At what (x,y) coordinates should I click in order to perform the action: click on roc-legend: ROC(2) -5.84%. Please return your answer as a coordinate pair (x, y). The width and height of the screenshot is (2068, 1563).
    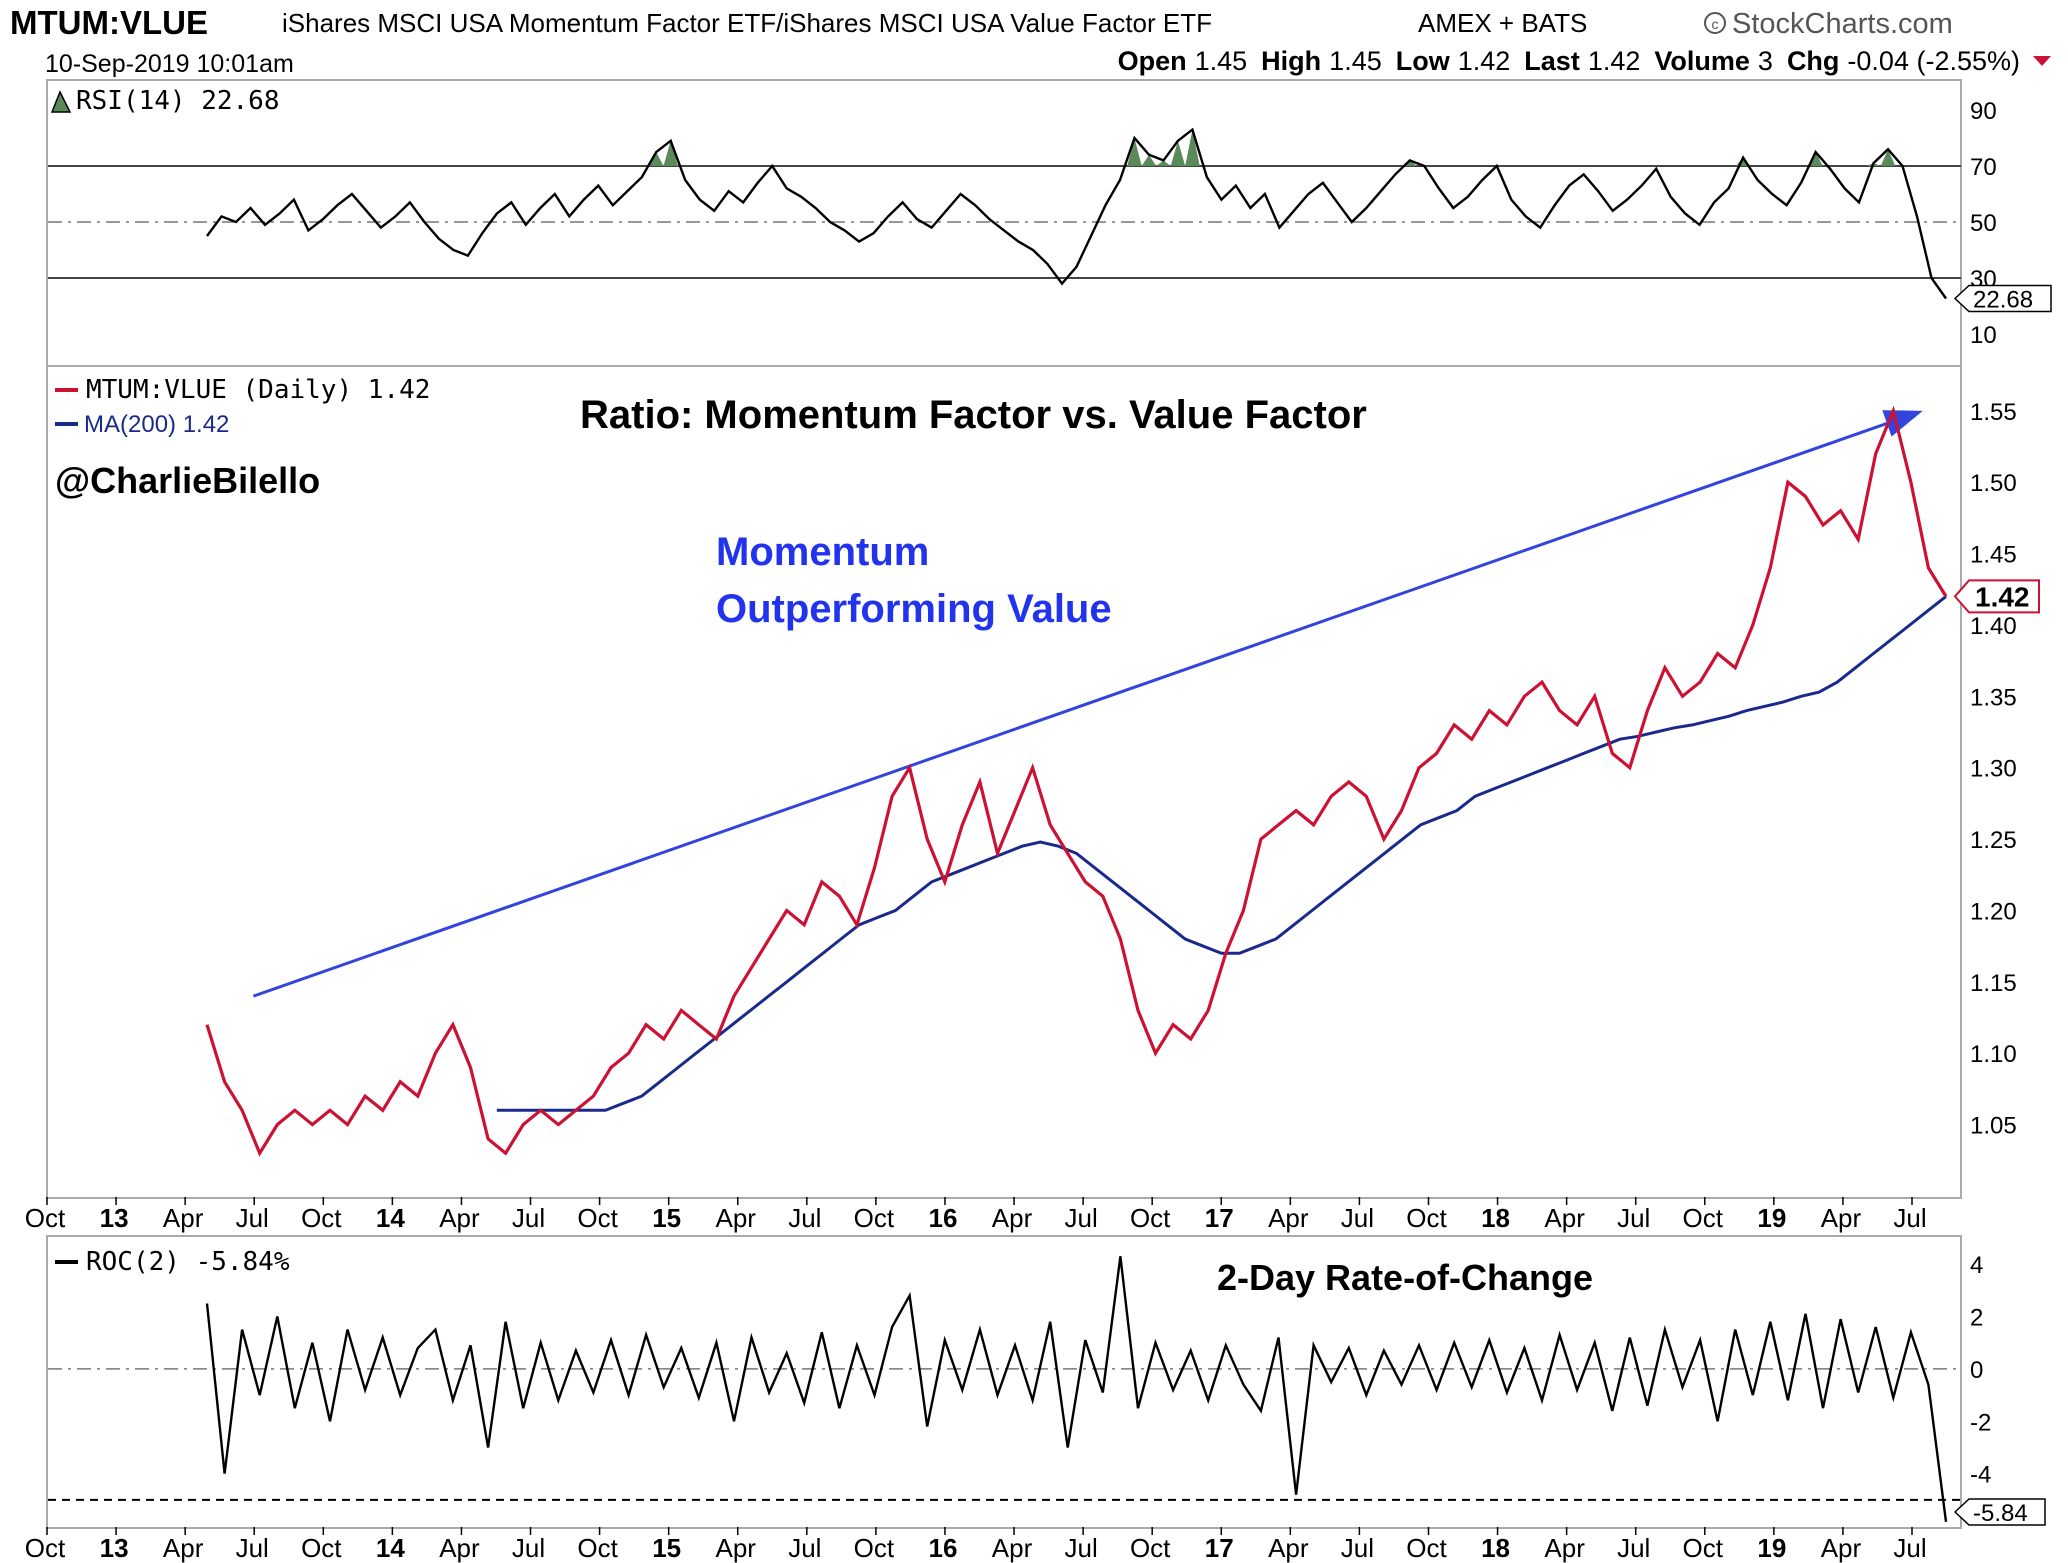
    Looking at the image, I should click on (172, 1262).